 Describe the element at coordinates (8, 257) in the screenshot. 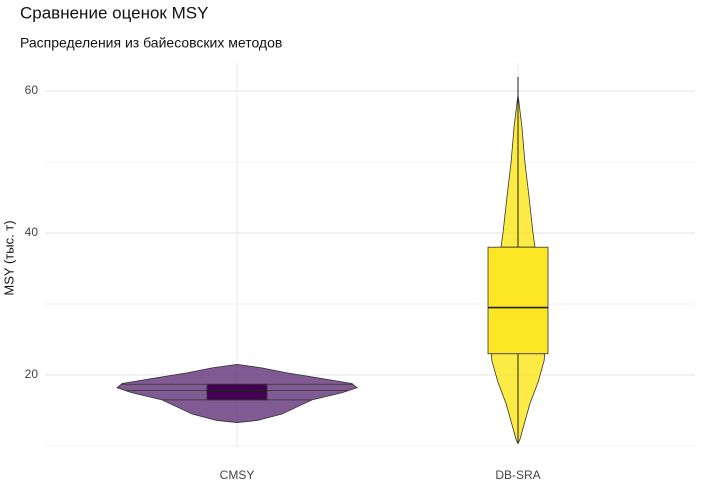

I see `y-axis-label: MSY (тыс. т)` at that location.